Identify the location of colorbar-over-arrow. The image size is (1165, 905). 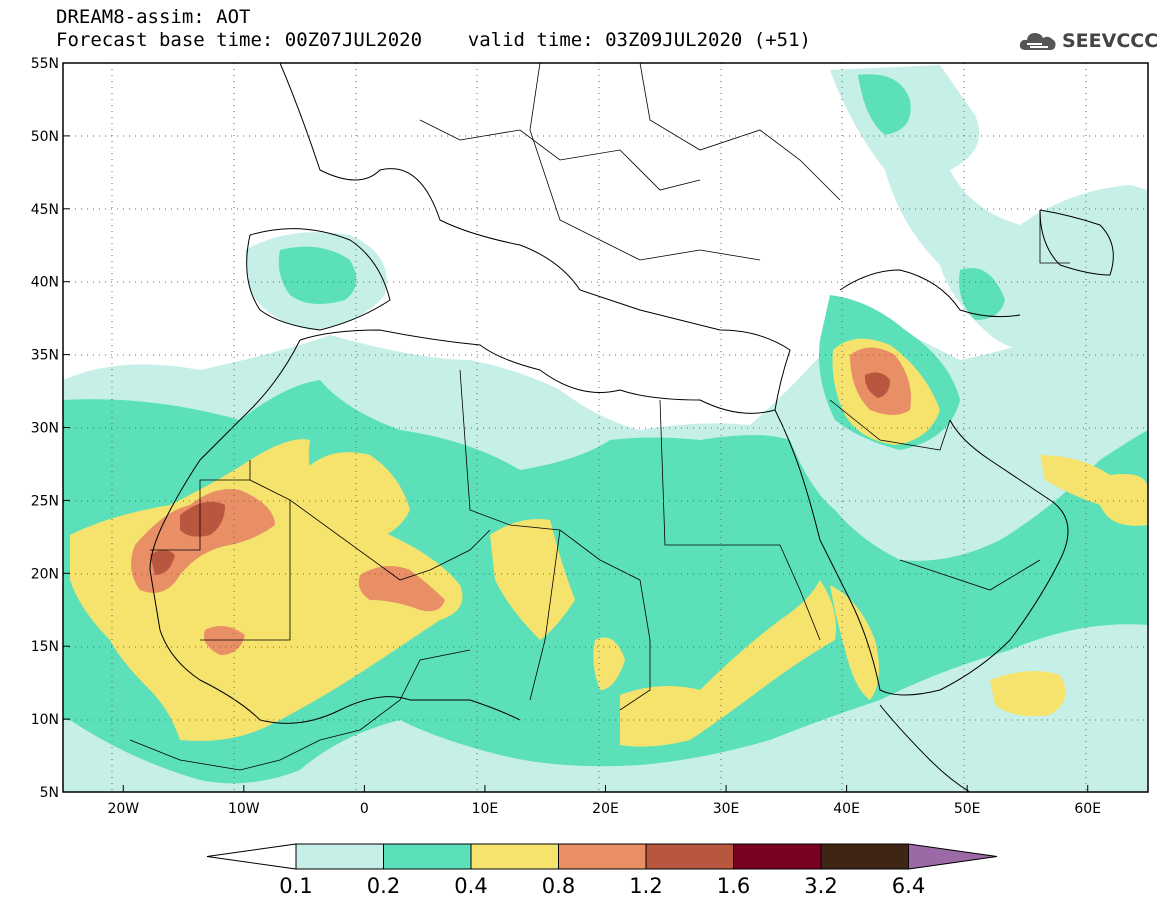
(953, 856).